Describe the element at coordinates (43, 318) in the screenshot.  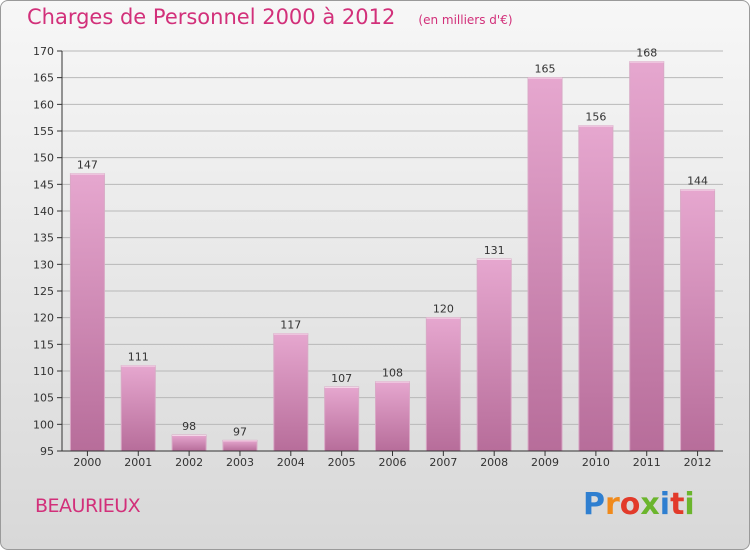
I see `y-tick-label: 120` at that location.